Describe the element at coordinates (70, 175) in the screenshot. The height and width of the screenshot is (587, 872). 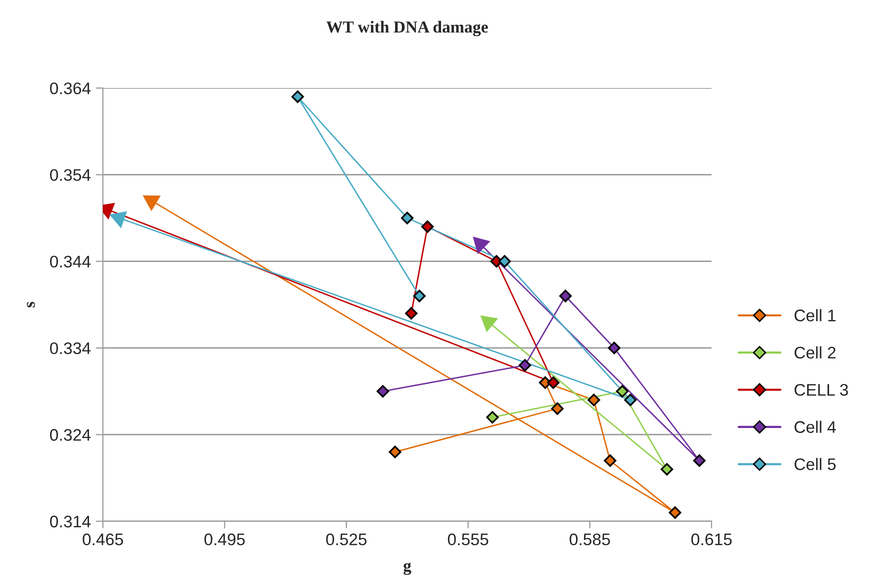
I see `y-tick-label: 0.354` at that location.